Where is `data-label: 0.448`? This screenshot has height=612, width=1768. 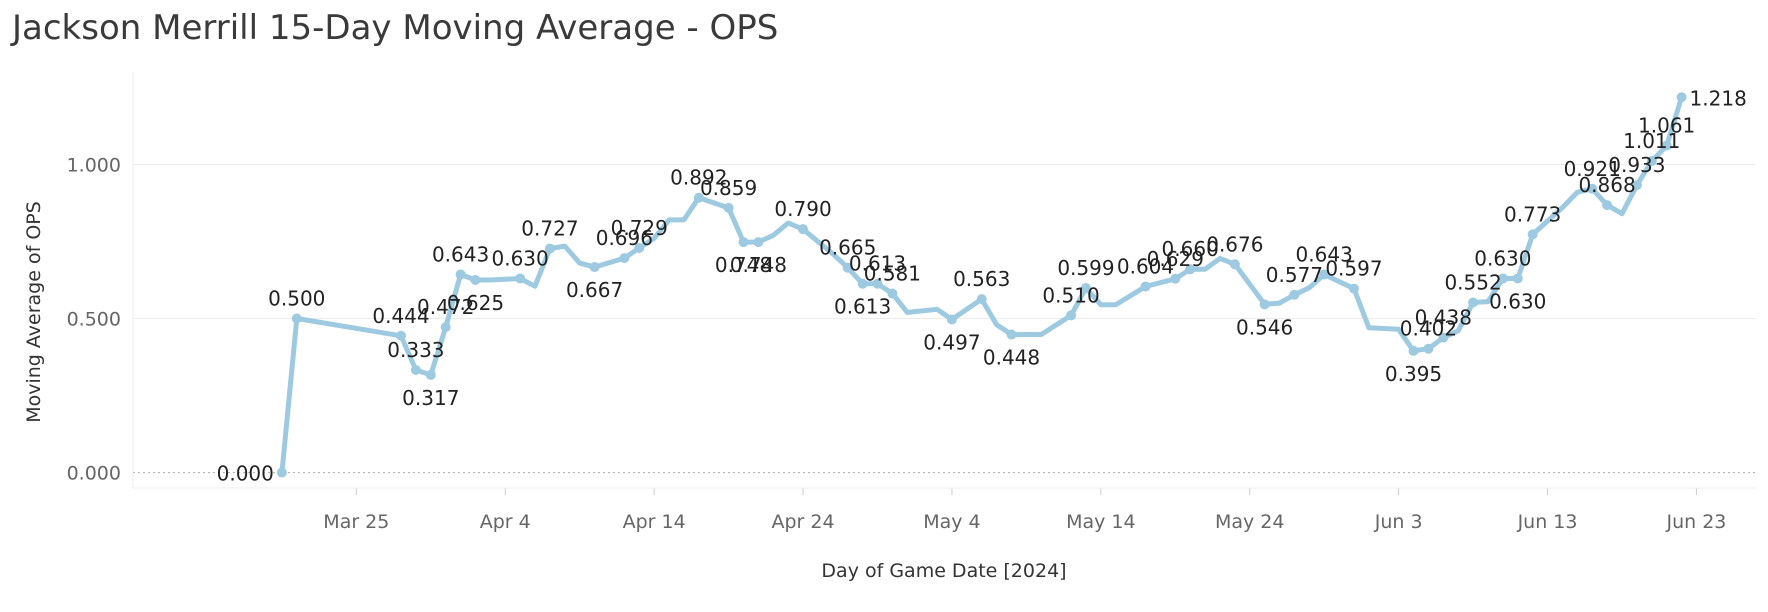
data-label: 0.448 is located at coordinates (1011, 358).